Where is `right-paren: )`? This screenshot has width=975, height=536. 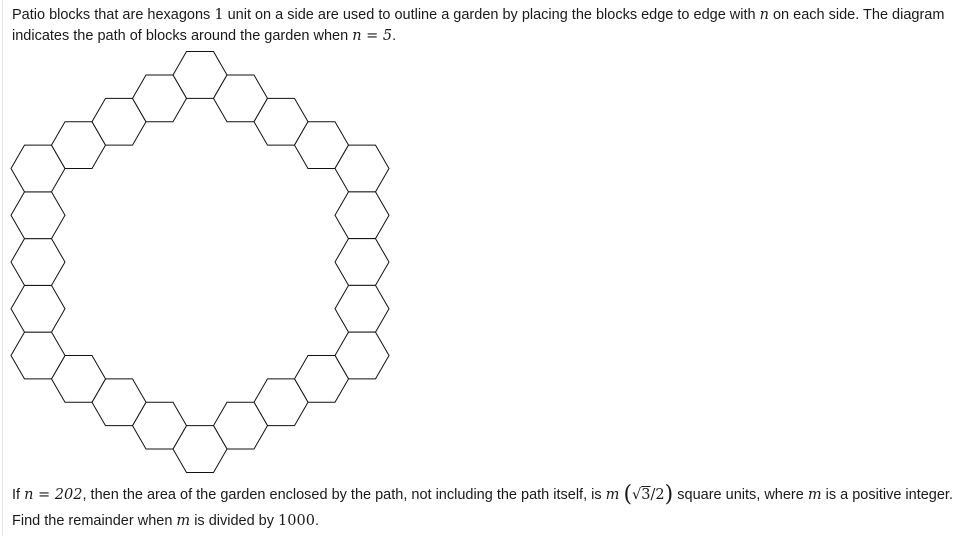 right-paren: ) is located at coordinates (669, 494).